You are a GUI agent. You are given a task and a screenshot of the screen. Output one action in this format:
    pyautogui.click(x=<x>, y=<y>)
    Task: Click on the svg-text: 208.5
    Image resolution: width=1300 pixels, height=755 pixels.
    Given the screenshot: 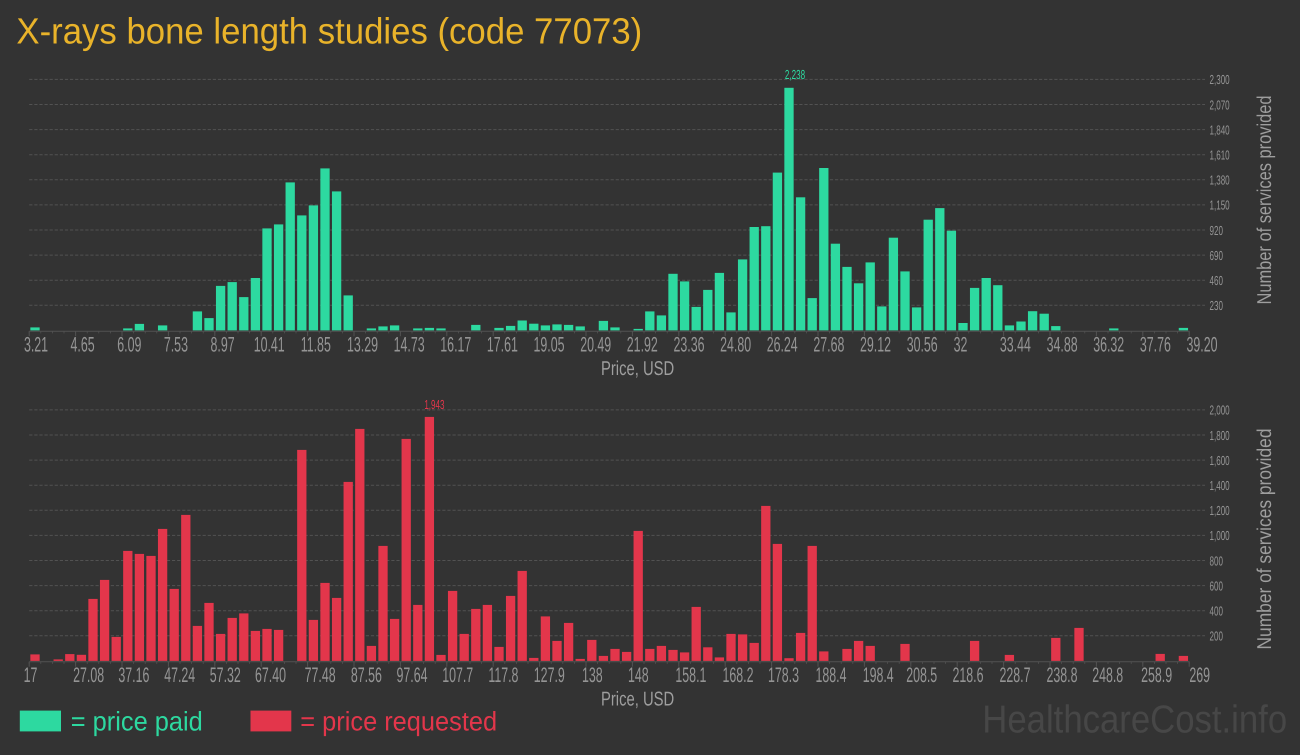 What is the action you would take?
    pyautogui.click(x=921, y=675)
    